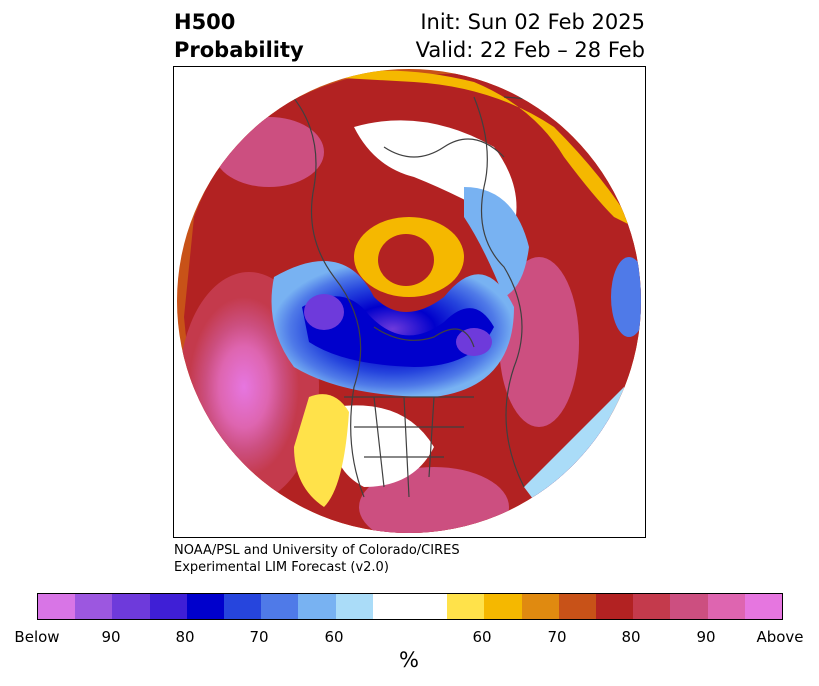 The width and height of the screenshot is (819, 686). Describe the element at coordinates (398, 331) in the screenshot. I see `below-core` at that location.